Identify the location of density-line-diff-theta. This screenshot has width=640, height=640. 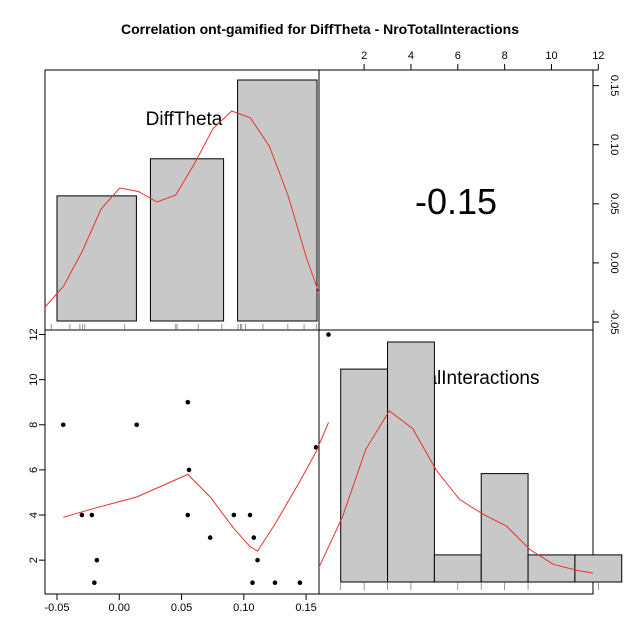
(182, 209).